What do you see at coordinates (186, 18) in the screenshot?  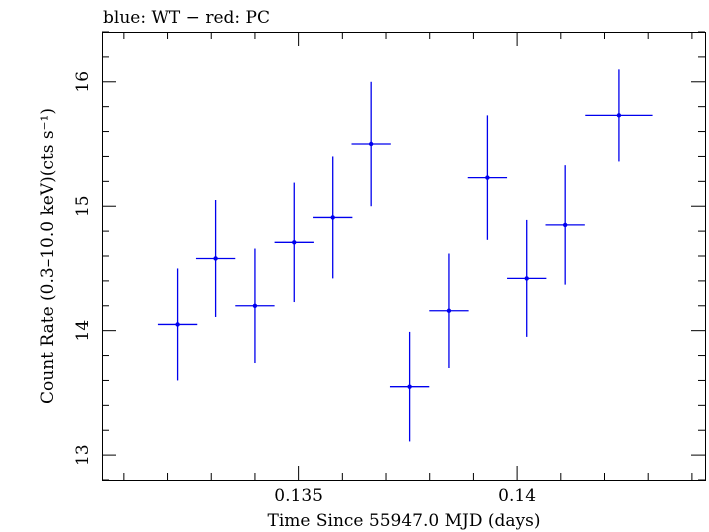 I see `chart-title: blue: WT − red: PC` at bounding box center [186, 18].